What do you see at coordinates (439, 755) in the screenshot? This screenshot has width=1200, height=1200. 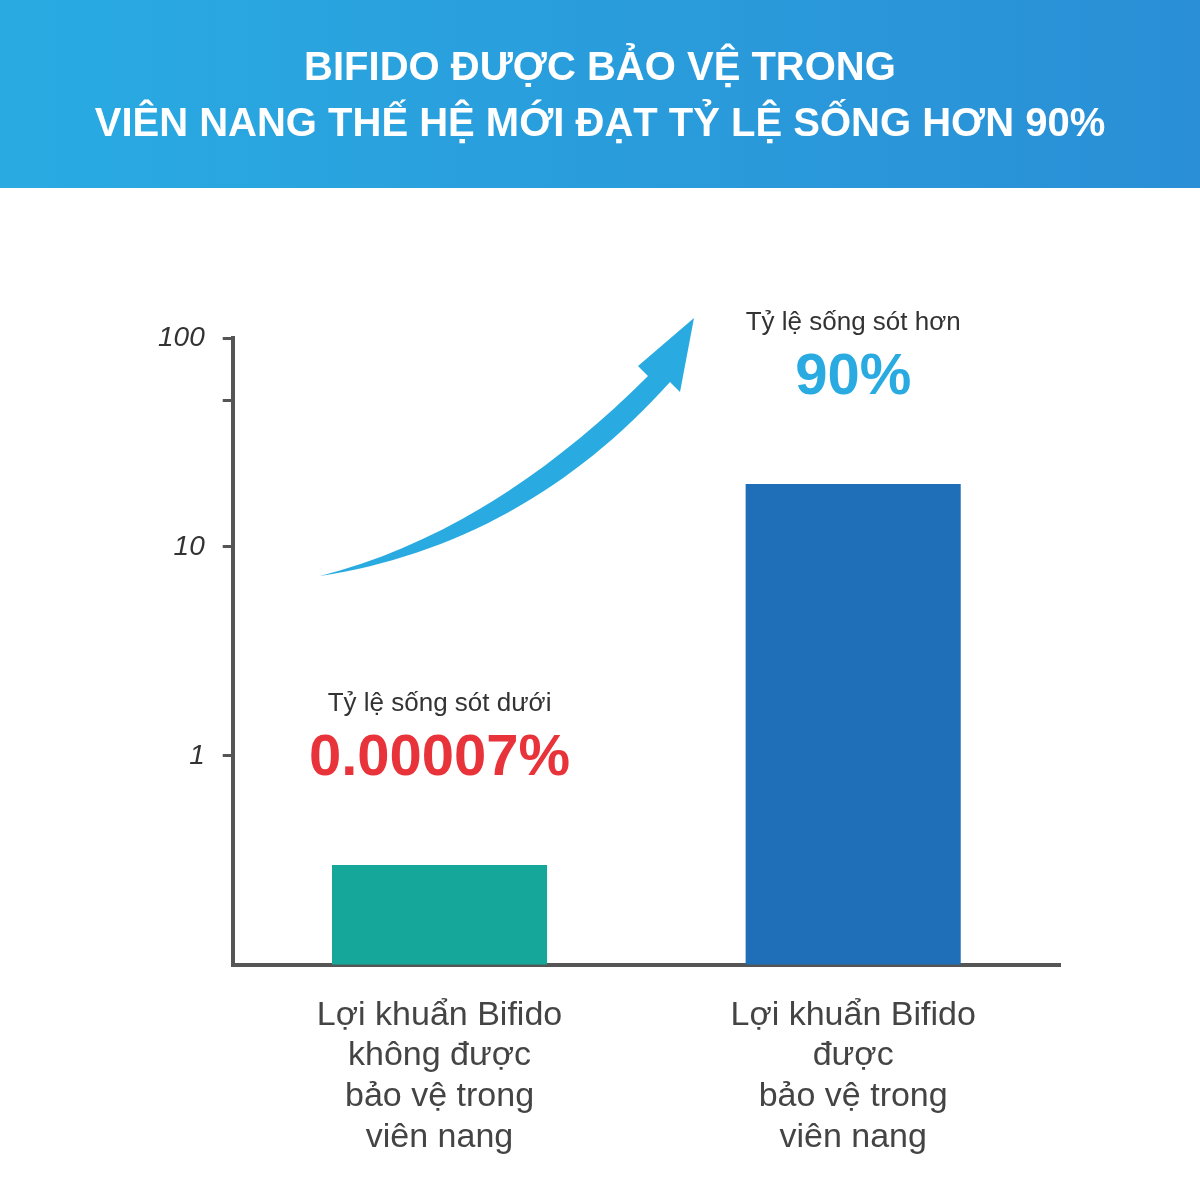 I see `annotation: 0.00007%` at bounding box center [439, 755].